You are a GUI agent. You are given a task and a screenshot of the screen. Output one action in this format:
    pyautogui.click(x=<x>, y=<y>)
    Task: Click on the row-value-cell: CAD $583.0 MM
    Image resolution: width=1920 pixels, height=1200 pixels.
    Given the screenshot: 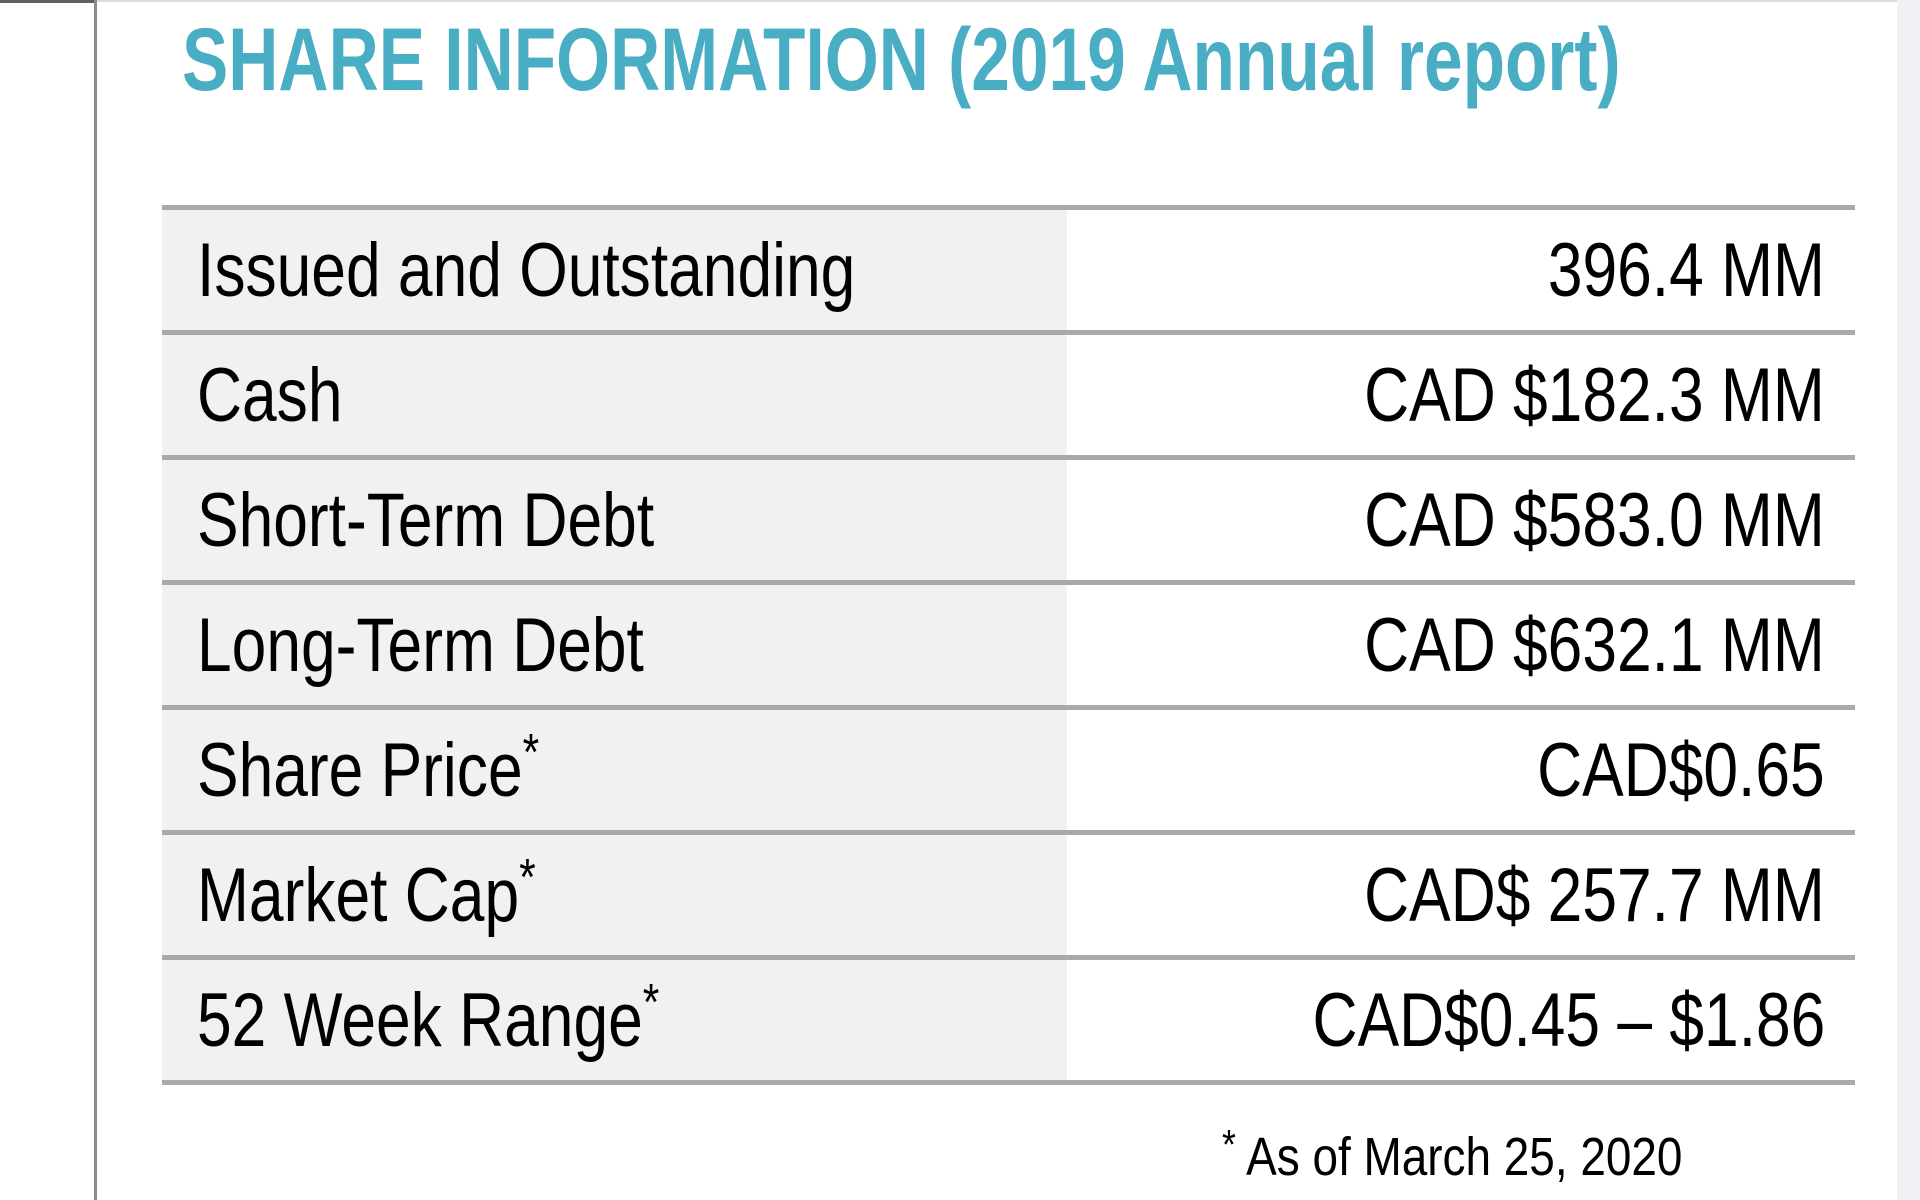 What is the action you would take?
    pyautogui.click(x=1461, y=520)
    